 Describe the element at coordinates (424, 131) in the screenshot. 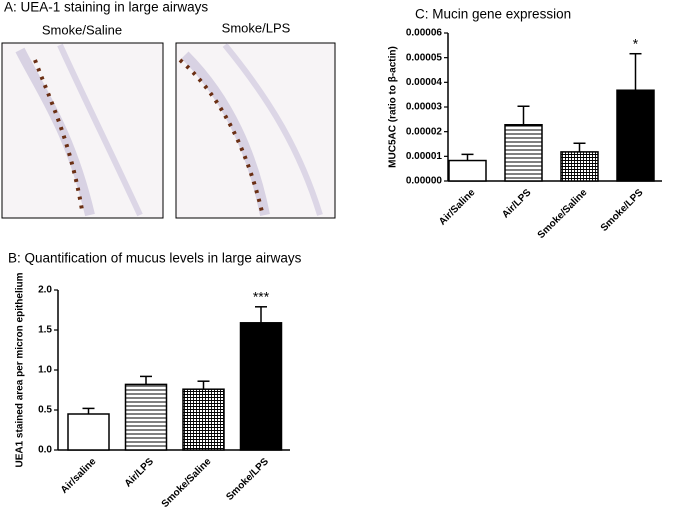

I see `y-tick-label: 0.00002` at that location.